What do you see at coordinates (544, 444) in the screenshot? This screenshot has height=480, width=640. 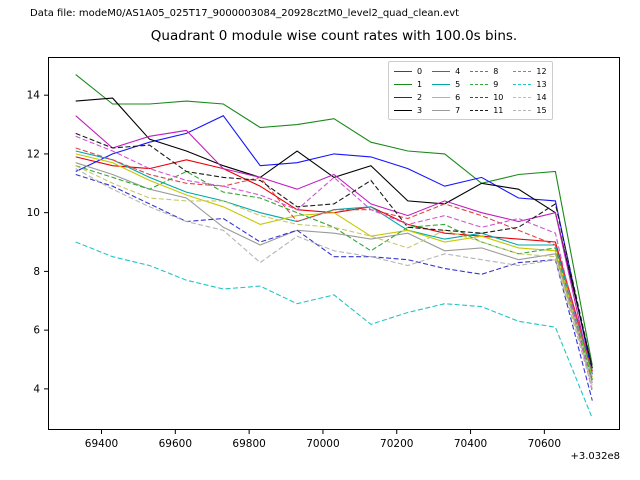 I see `x-tick-label: 70600` at bounding box center [544, 444].